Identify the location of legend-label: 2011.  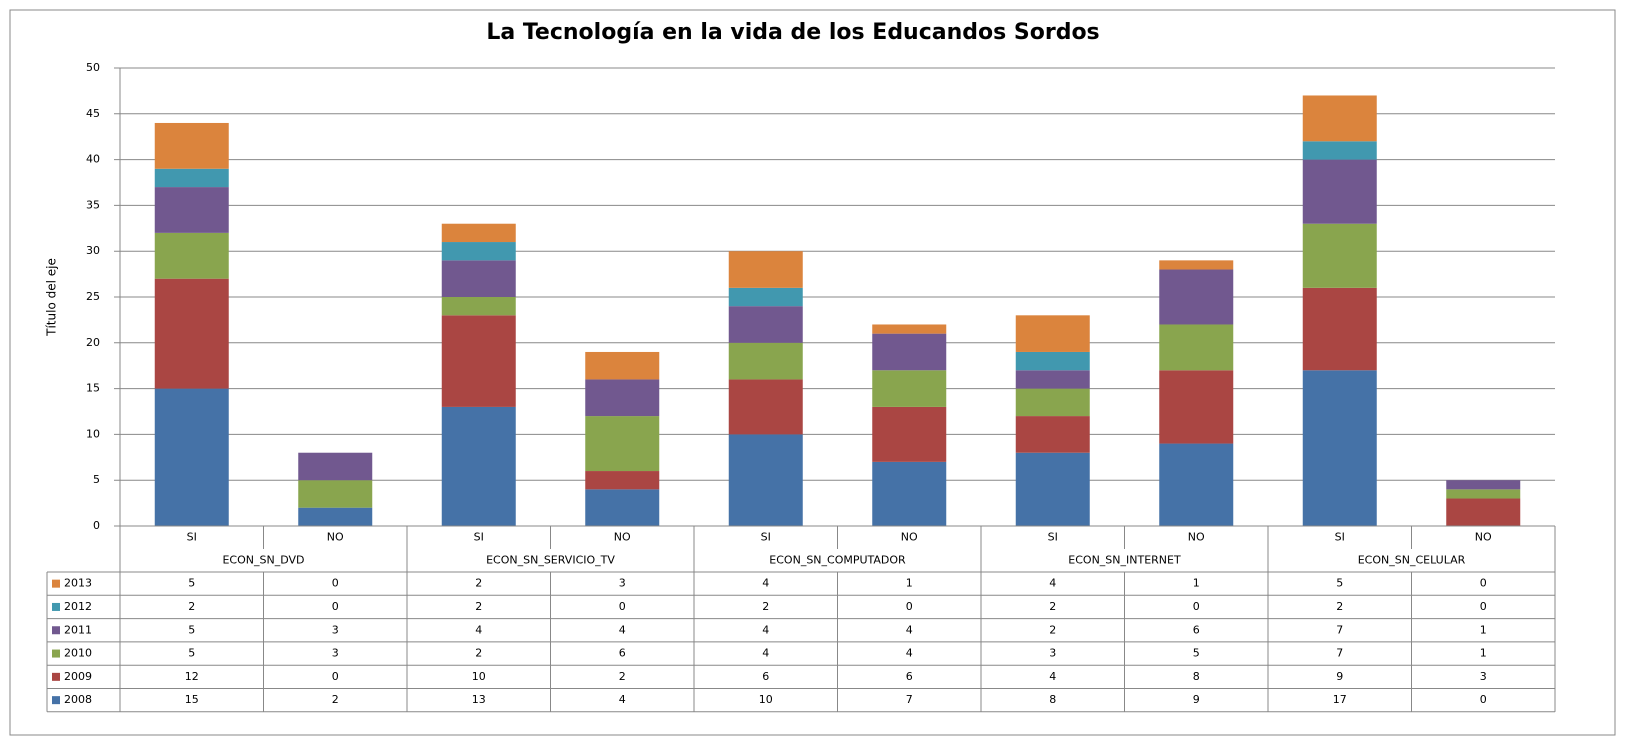
(78, 629).